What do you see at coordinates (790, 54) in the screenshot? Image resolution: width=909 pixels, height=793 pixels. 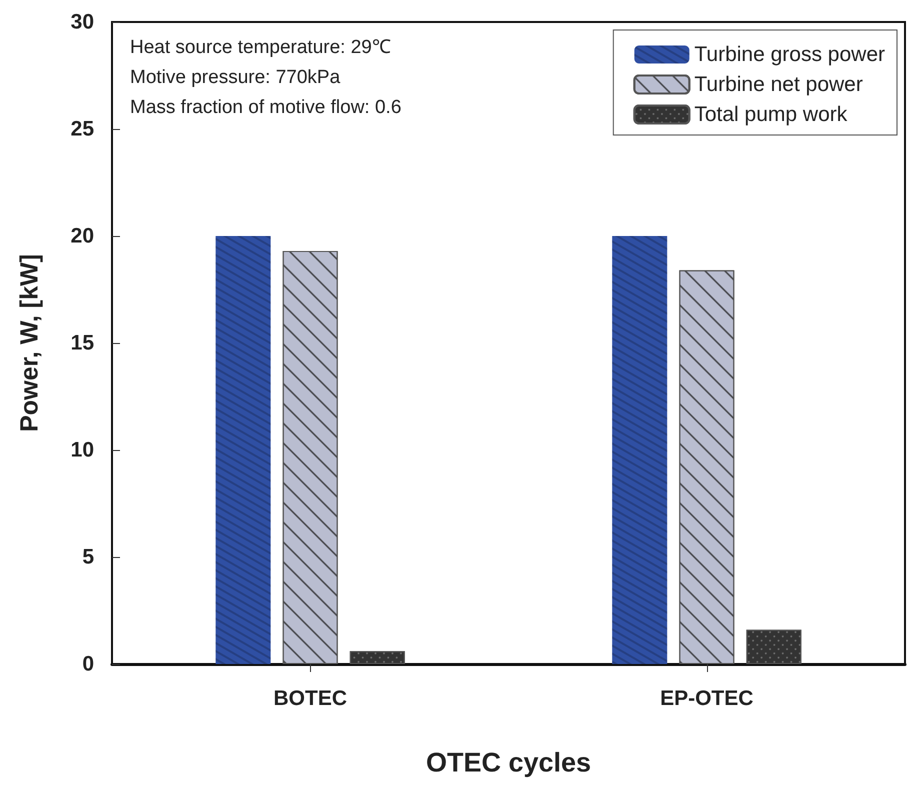 I see `legend-label: Turbine gross power` at bounding box center [790, 54].